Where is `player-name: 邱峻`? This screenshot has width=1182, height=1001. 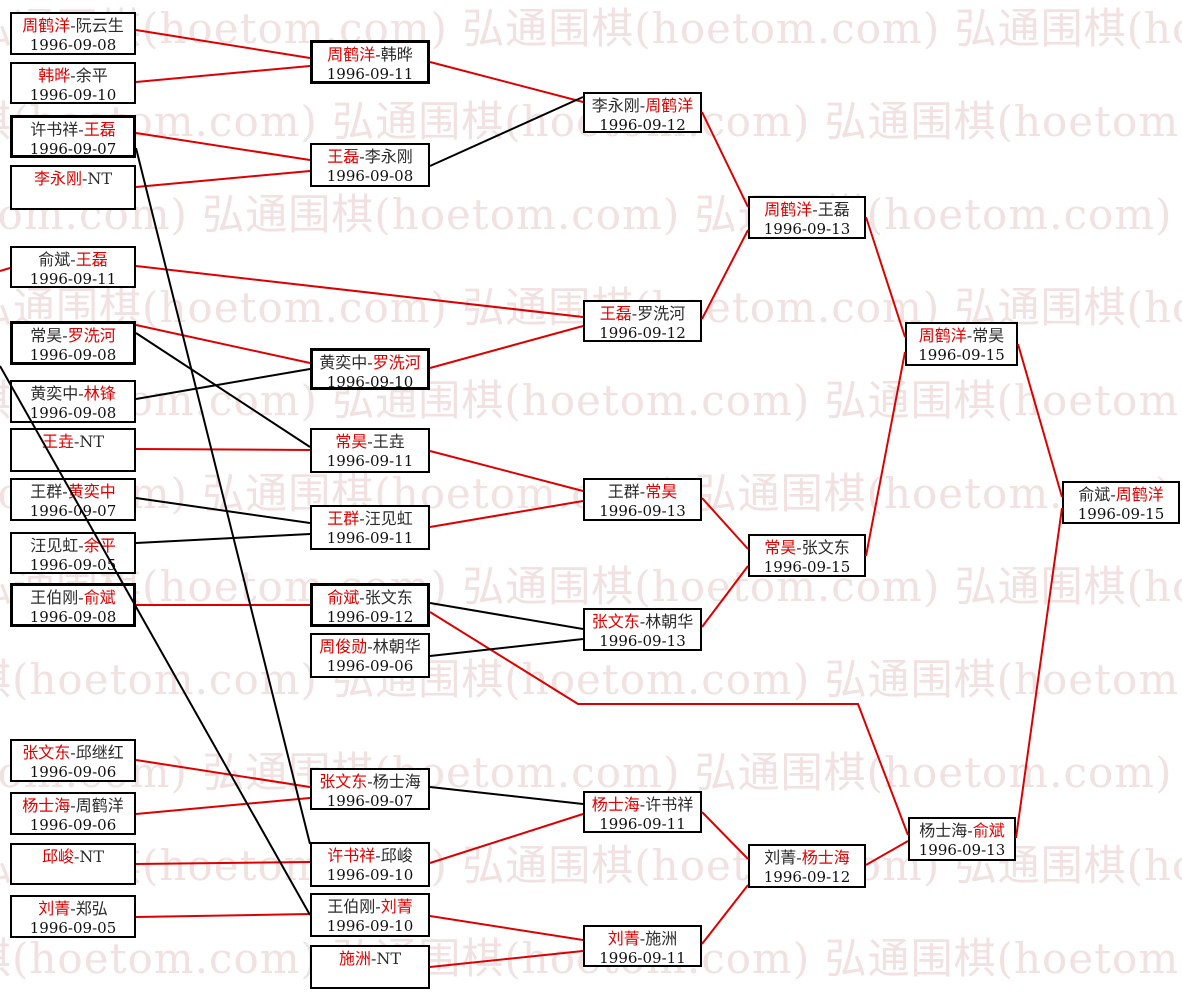
player-name: 邱峻 is located at coordinates (57, 856).